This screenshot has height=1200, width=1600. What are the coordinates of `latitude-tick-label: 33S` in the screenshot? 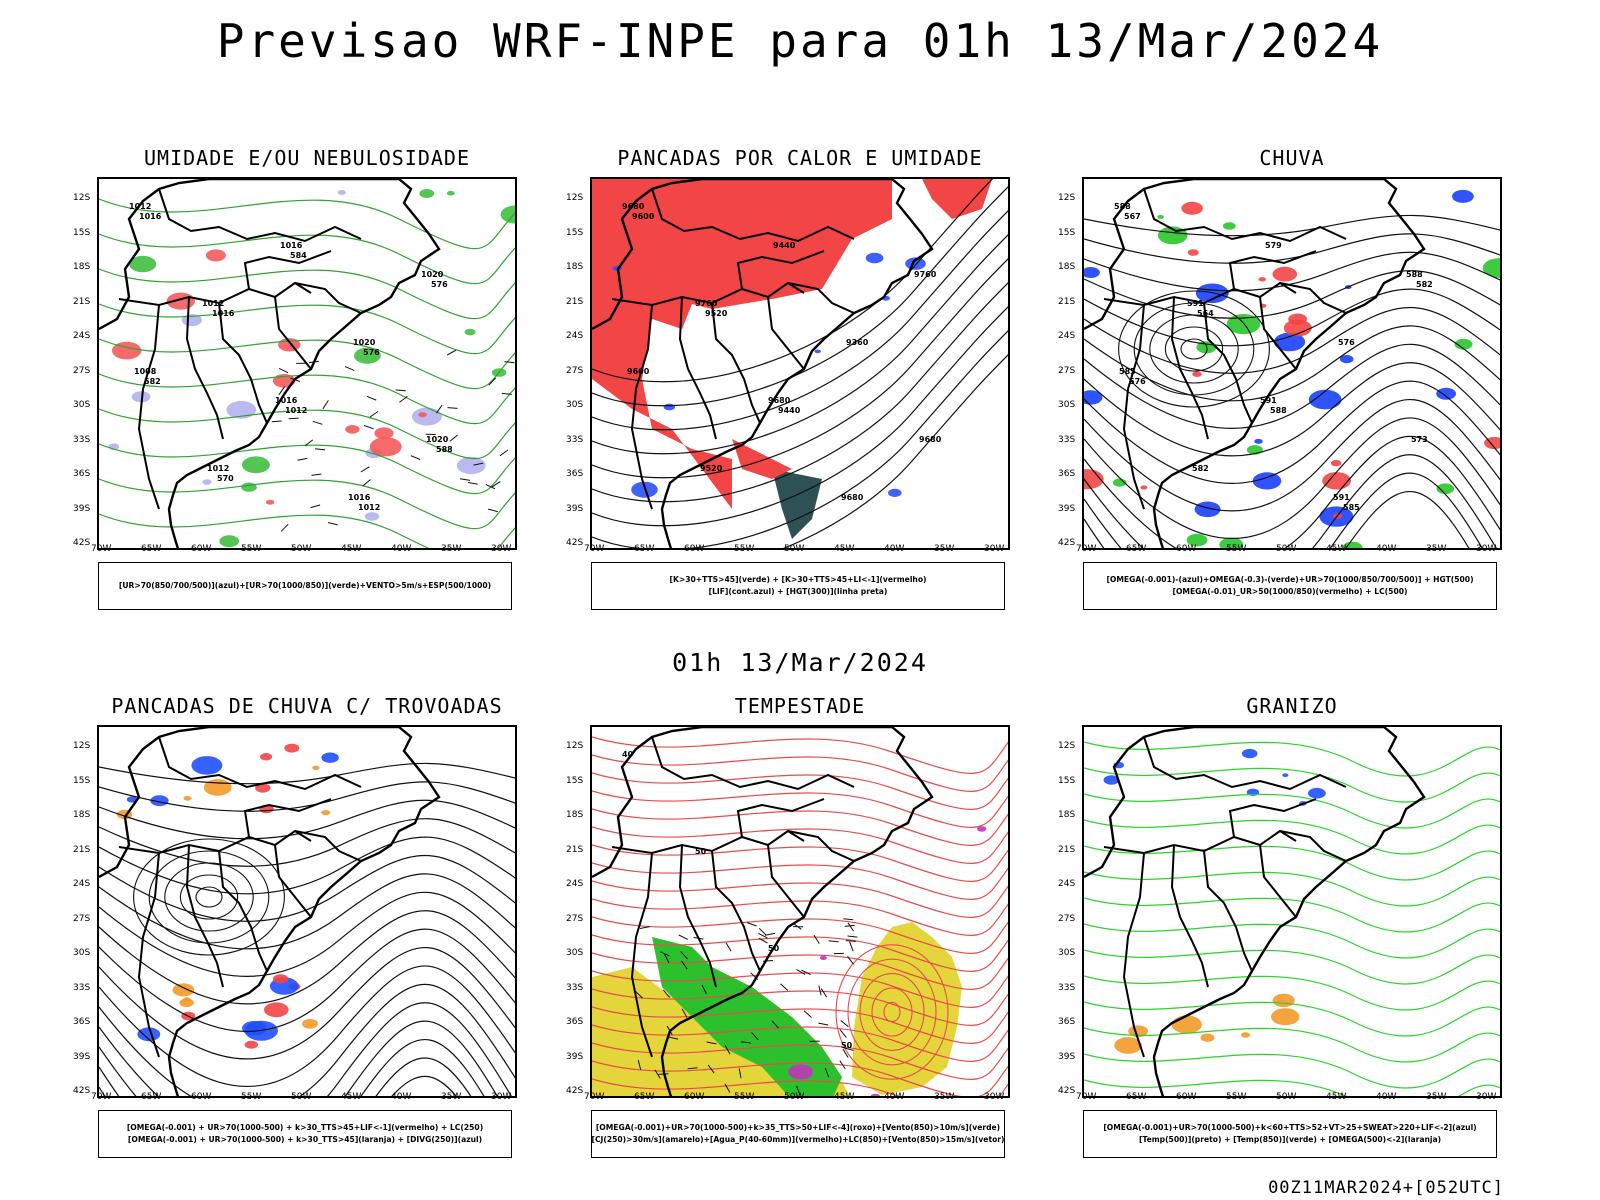 It's located at (82, 439).